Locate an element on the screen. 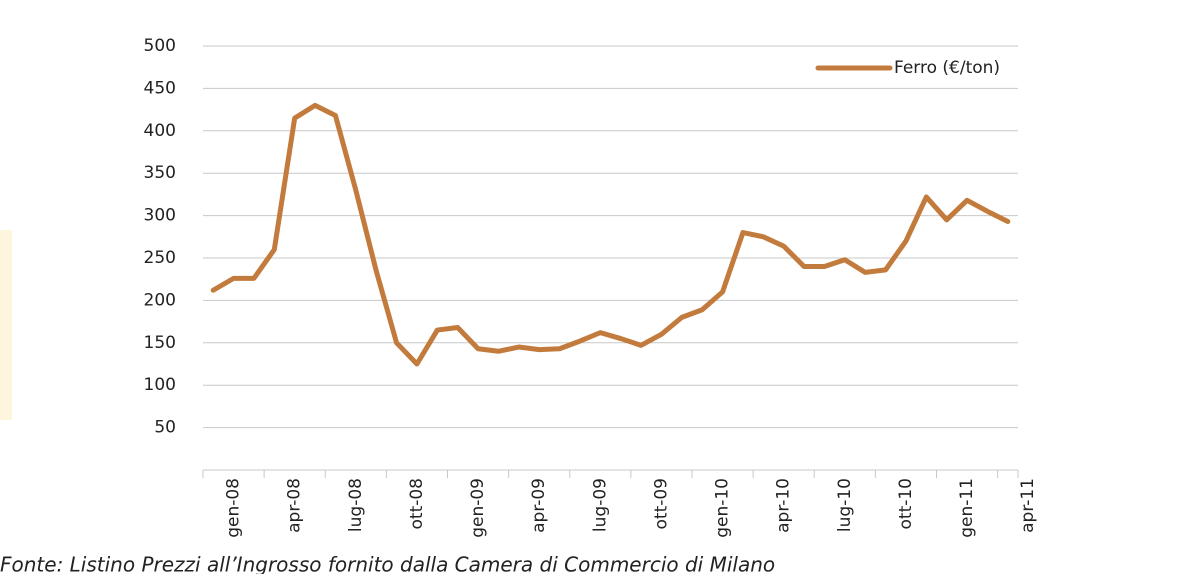 The height and width of the screenshot is (574, 1189). x-tick-label: gen-09 is located at coordinates (478, 508).